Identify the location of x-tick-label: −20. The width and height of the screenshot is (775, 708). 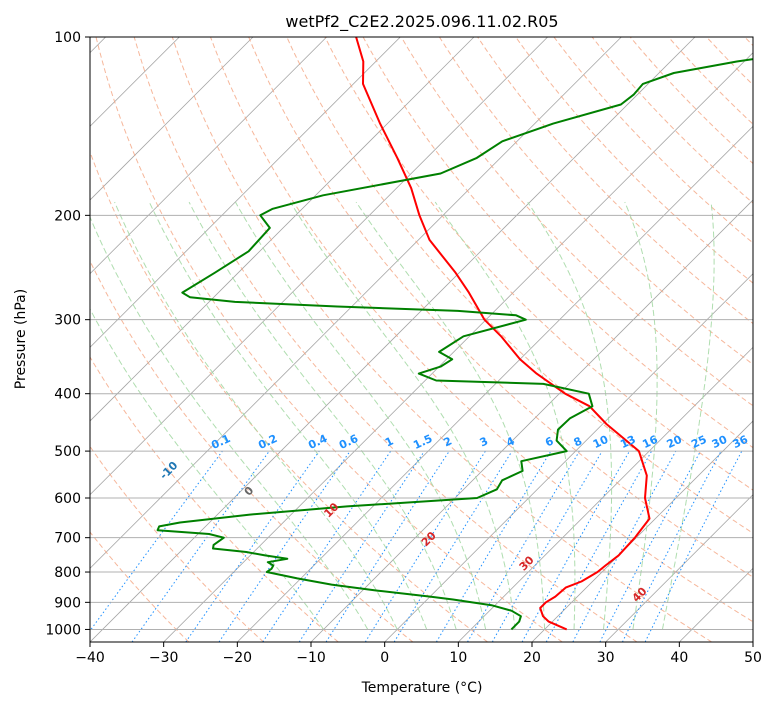
(238, 658).